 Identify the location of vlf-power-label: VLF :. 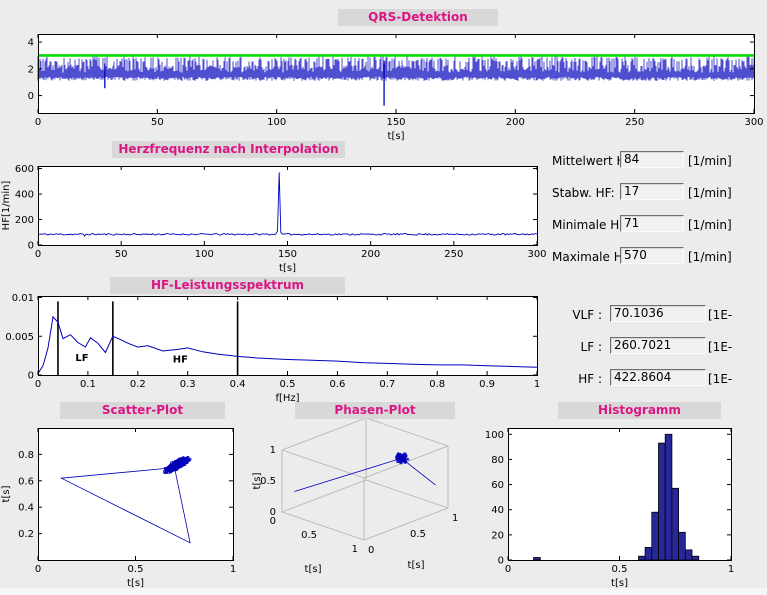
(587, 315).